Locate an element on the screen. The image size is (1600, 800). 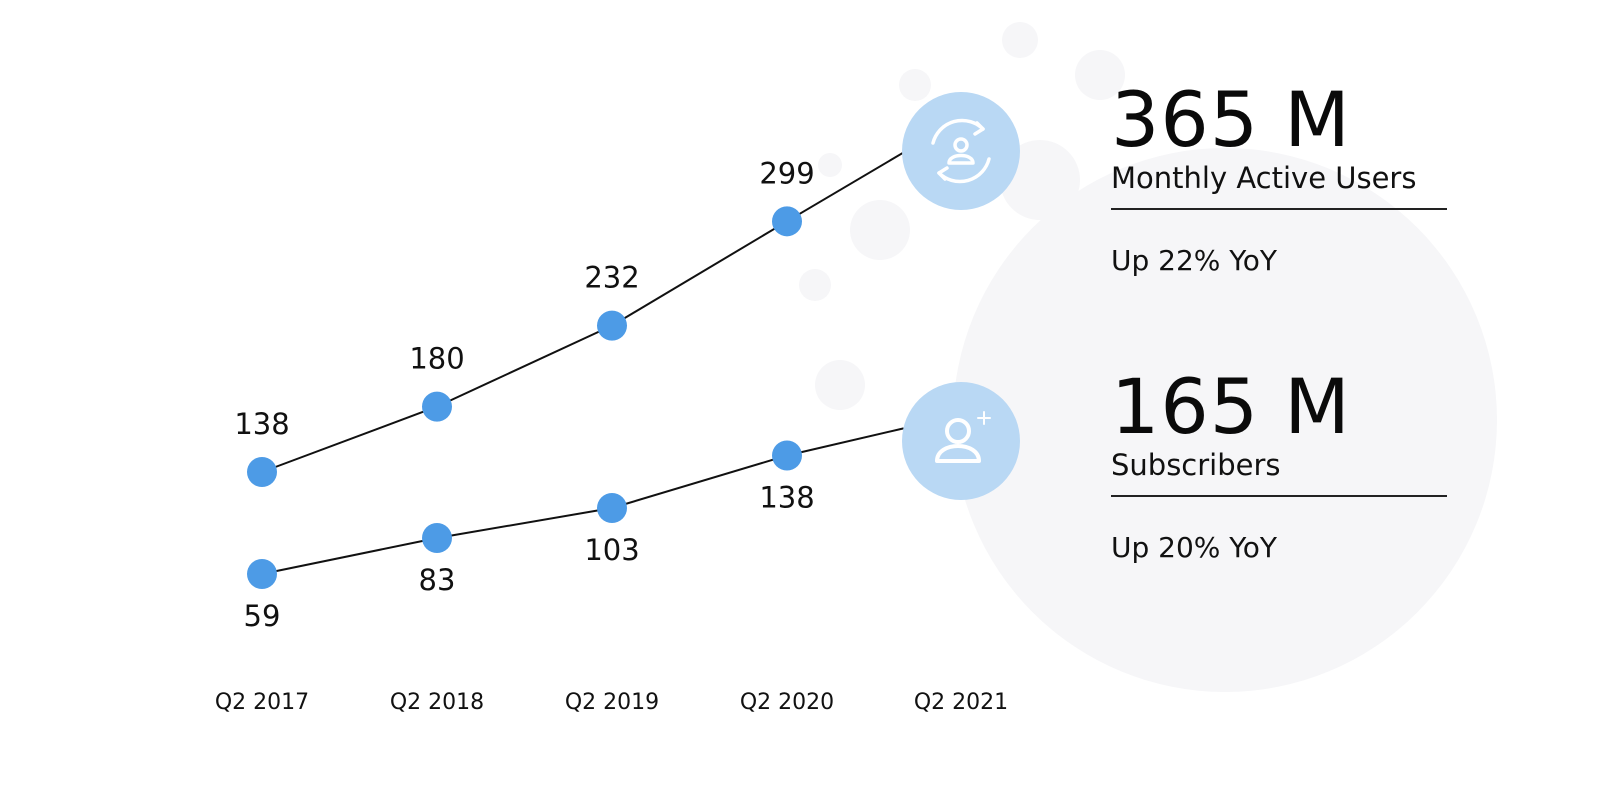
data-label: 232 is located at coordinates (611, 278).